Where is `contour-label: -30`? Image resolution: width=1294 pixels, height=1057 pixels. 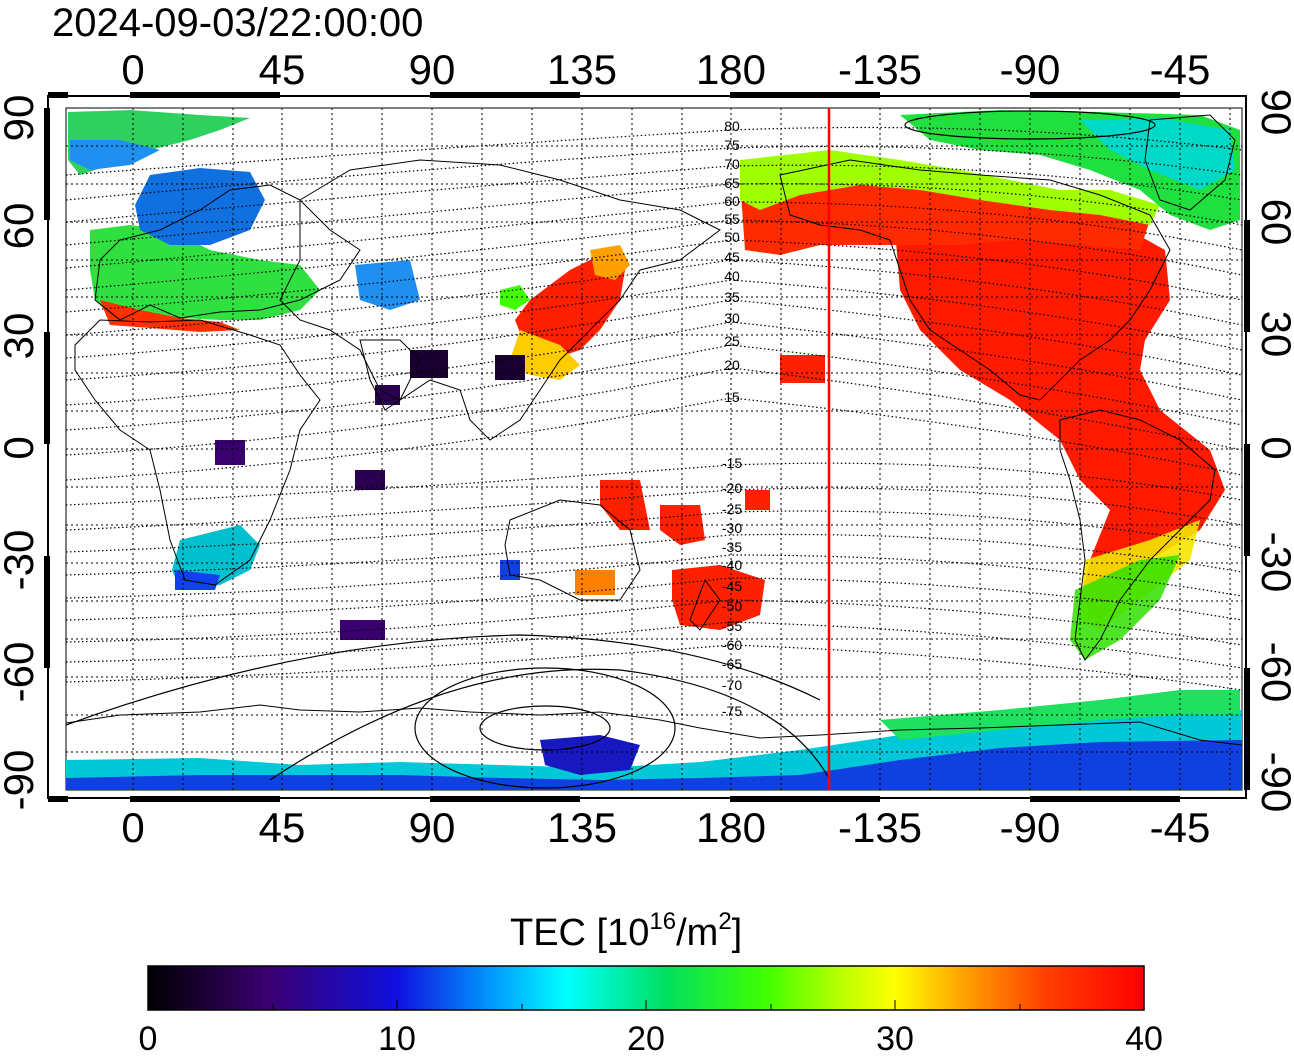
contour-label: -30 is located at coordinates (732, 528).